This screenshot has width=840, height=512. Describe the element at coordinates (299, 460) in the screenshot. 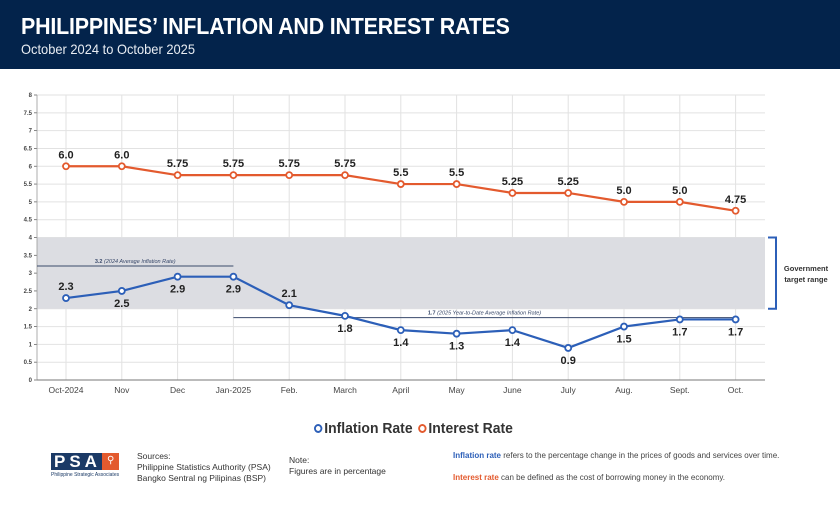

I see `note-label: Note:` at that location.